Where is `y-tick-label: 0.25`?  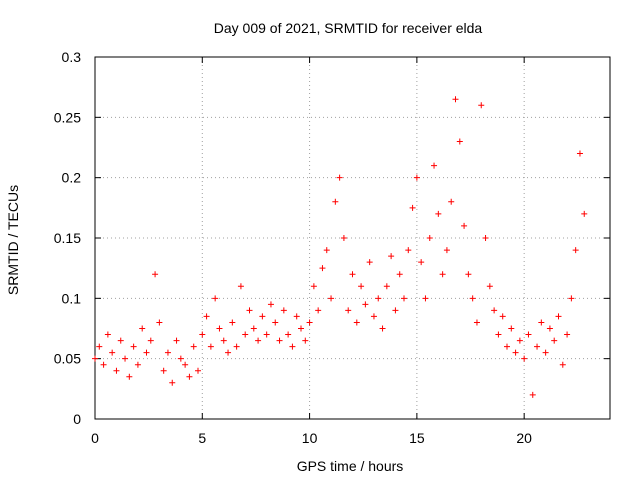
y-tick-label: 0.25 is located at coordinates (67, 117).